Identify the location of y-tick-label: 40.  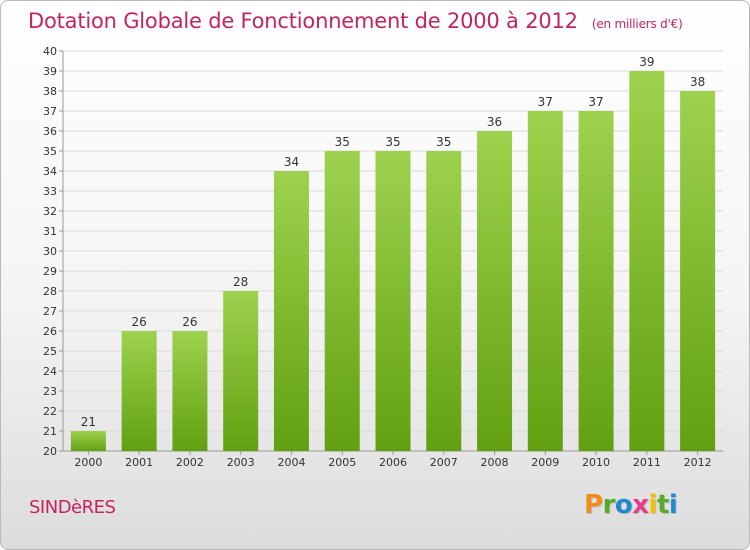
(50, 51).